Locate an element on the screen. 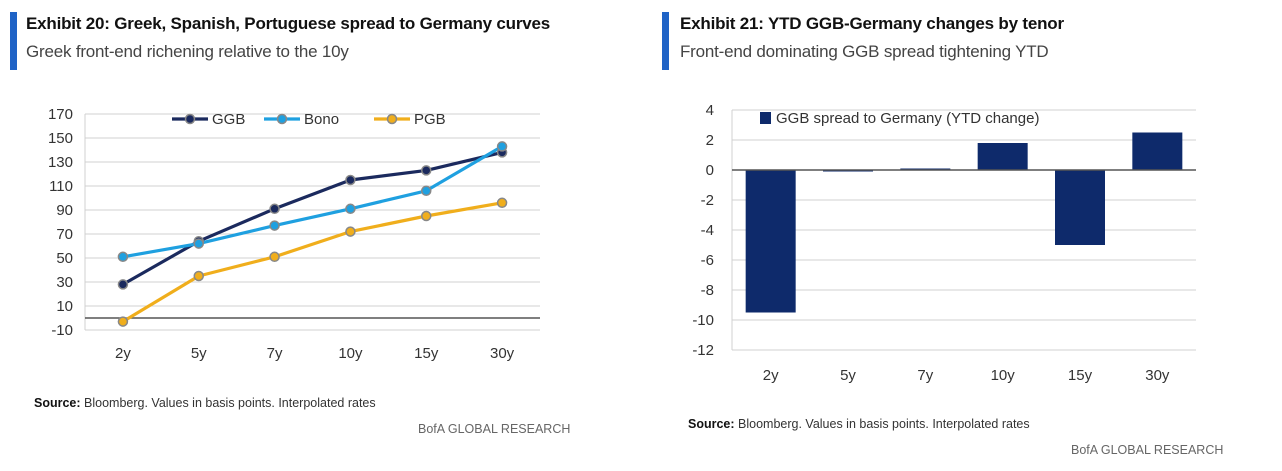 This screenshot has height=471, width=1282. y-tick-label: -4 is located at coordinates (707, 230).